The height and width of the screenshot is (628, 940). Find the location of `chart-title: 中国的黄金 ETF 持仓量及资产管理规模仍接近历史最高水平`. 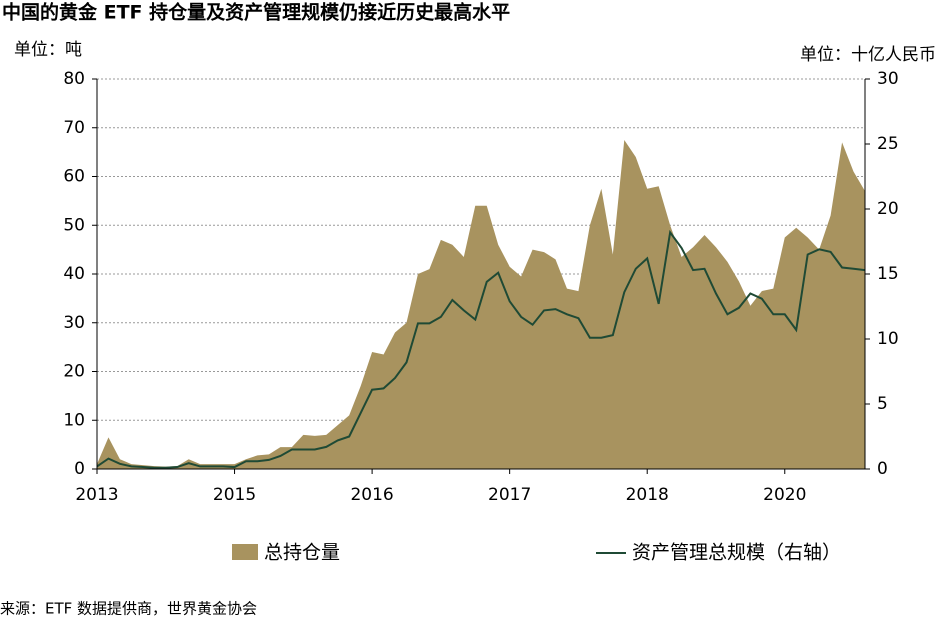

chart-title: 中国的黄金 ETF 持仓量及资产管理规模仍接近历史最高水平 is located at coordinates (256, 12).